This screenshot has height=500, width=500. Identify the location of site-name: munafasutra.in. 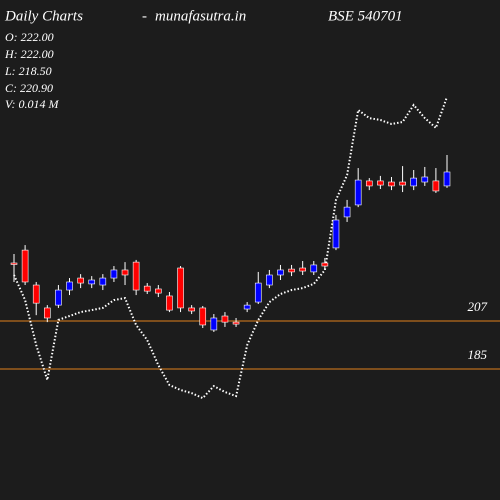
(200, 16).